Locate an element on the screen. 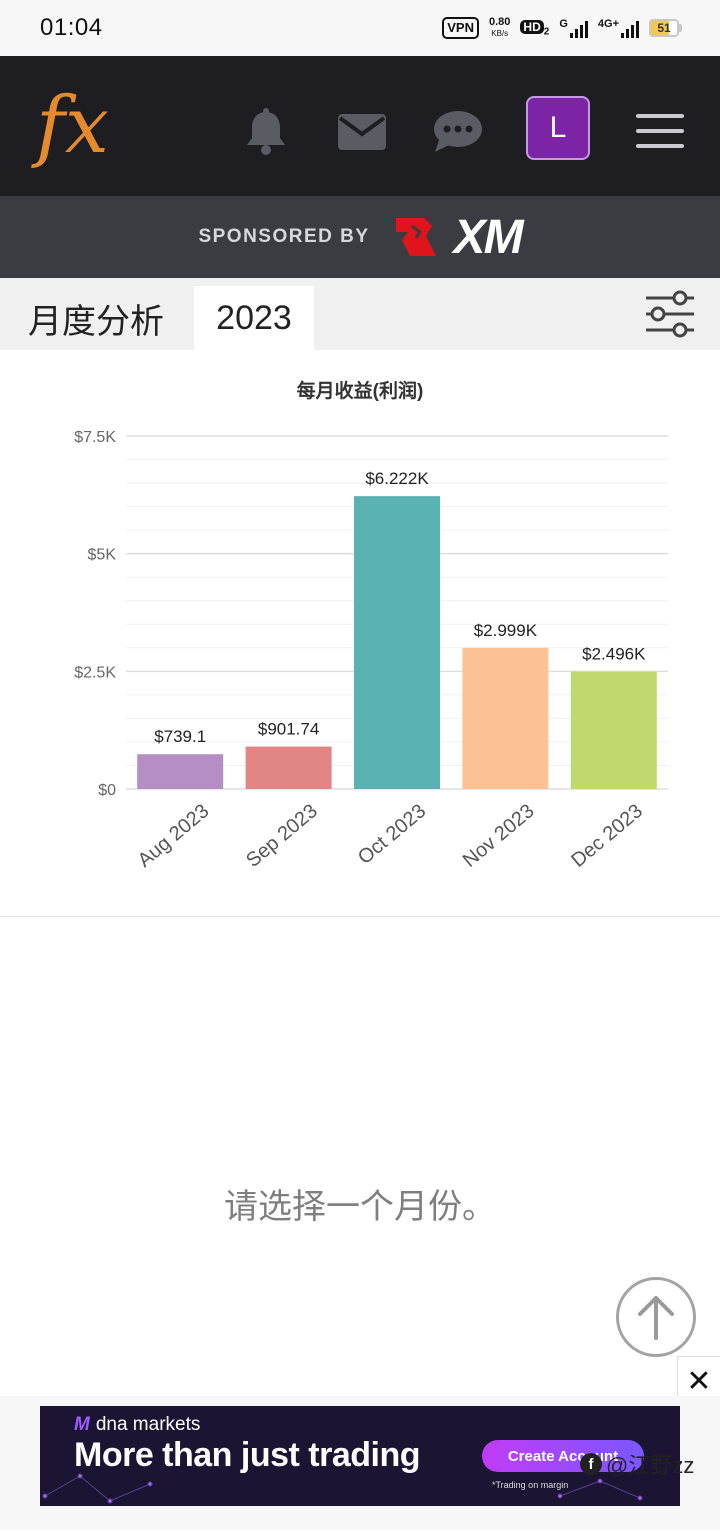  watermark-text: @江野zz is located at coordinates (650, 1465).